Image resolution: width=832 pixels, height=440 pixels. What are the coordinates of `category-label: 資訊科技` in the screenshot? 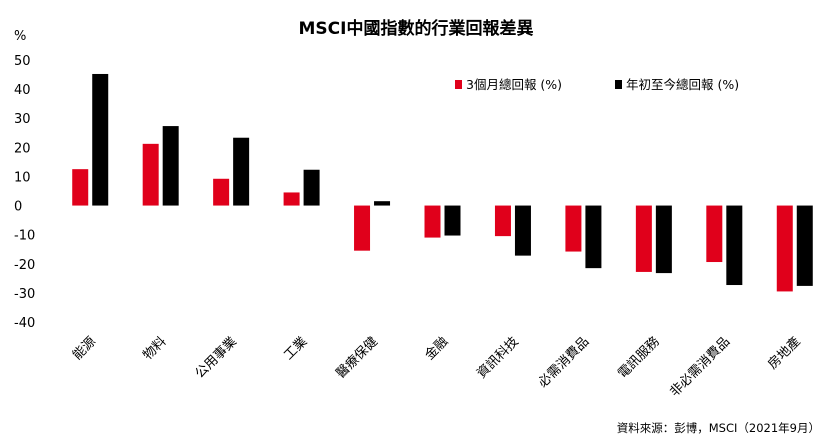 It's located at (497, 357).